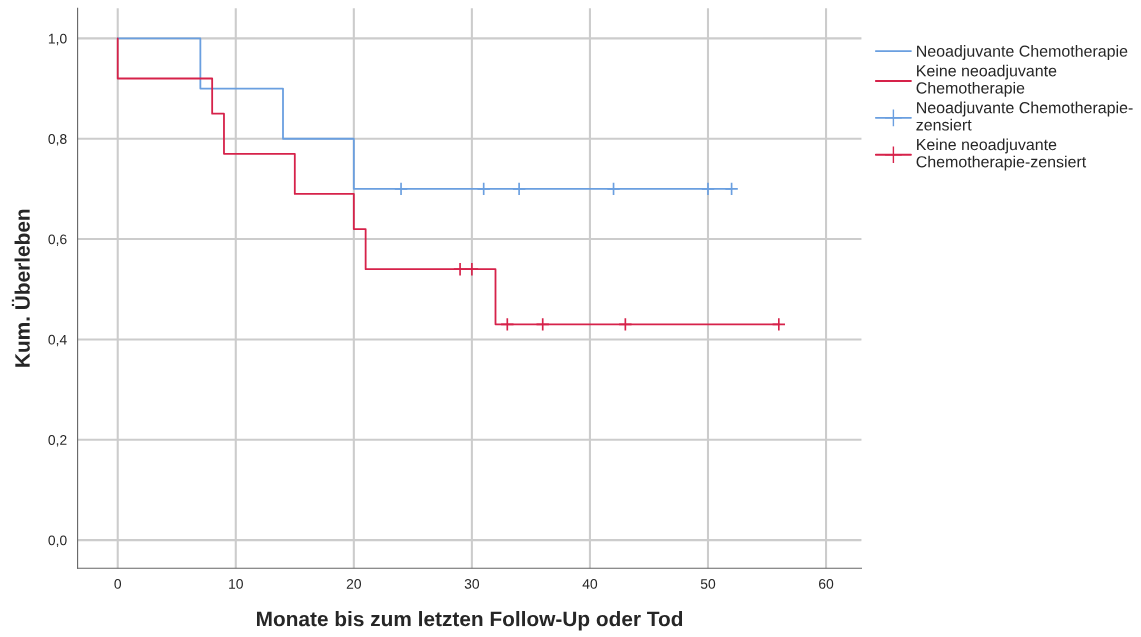 The image size is (1141, 637). I want to click on y-tick-label: 0,2, so click(57, 441).